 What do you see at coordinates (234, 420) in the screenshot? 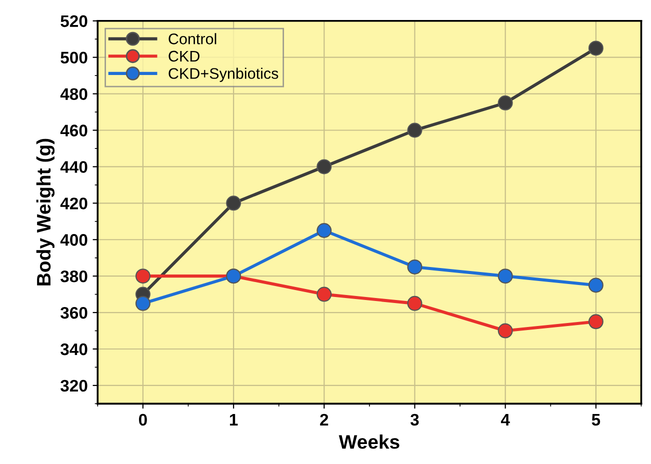
I see `x-tick-label: 1` at bounding box center [234, 420].